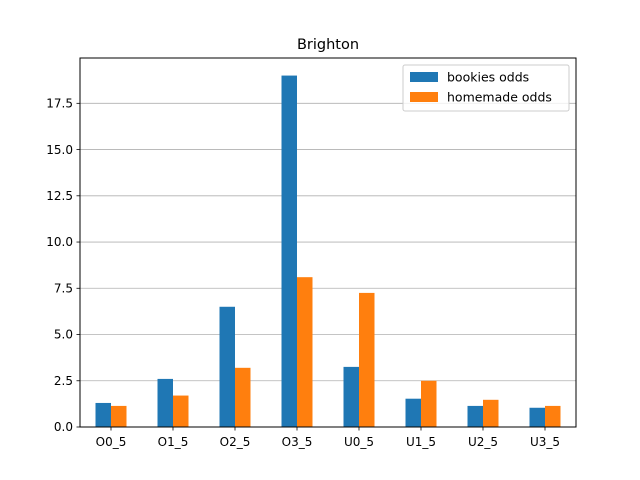 Image resolution: width=640 pixels, height=480 pixels. I want to click on x-axis-ticks: O0_5 O1_5 O2_5 O3_5 U0_5 U1_5 U2_5 U3_5, so click(328, 438).